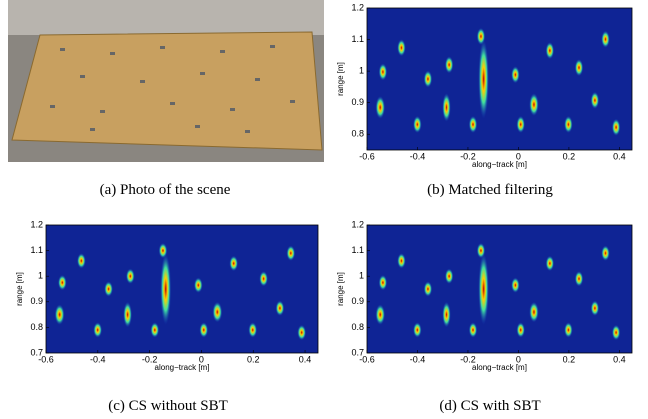 Image resolution: width=648 pixels, height=419 pixels. Describe the element at coordinates (168, 406) in the screenshot. I see `caption: (c) CS without SBT` at that location.